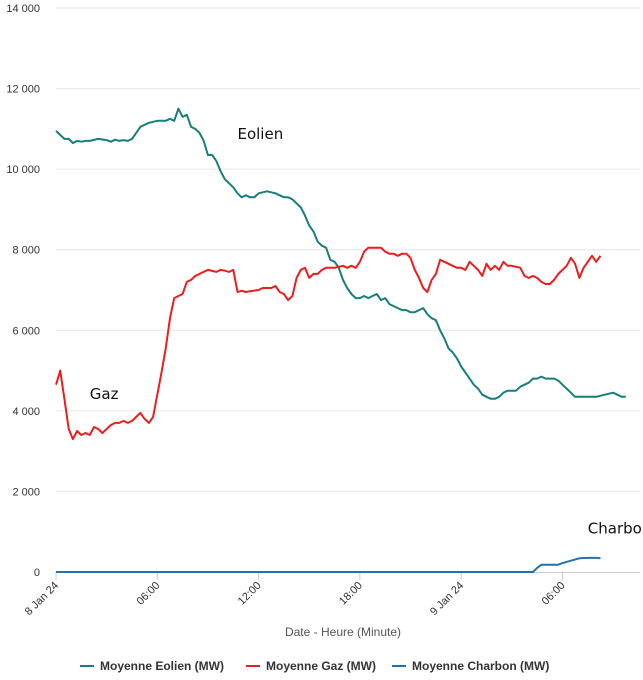 Image resolution: width=643 pixels, height=680 pixels. What do you see at coordinates (351, 594) in the screenshot?
I see `x-tick-label: 18:00` at bounding box center [351, 594].